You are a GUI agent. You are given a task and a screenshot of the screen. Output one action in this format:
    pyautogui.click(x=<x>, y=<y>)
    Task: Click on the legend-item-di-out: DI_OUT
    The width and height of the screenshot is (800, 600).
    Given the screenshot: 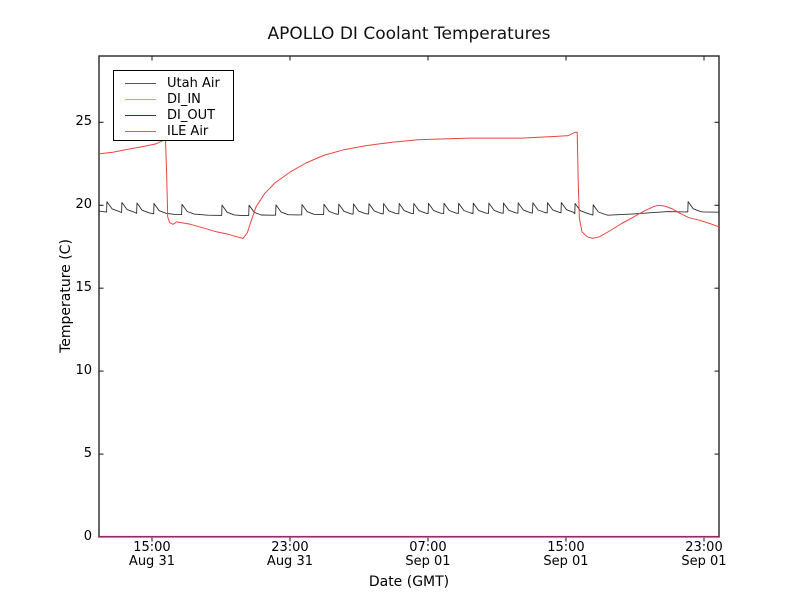 What is the action you would take?
    pyautogui.click(x=179, y=115)
    